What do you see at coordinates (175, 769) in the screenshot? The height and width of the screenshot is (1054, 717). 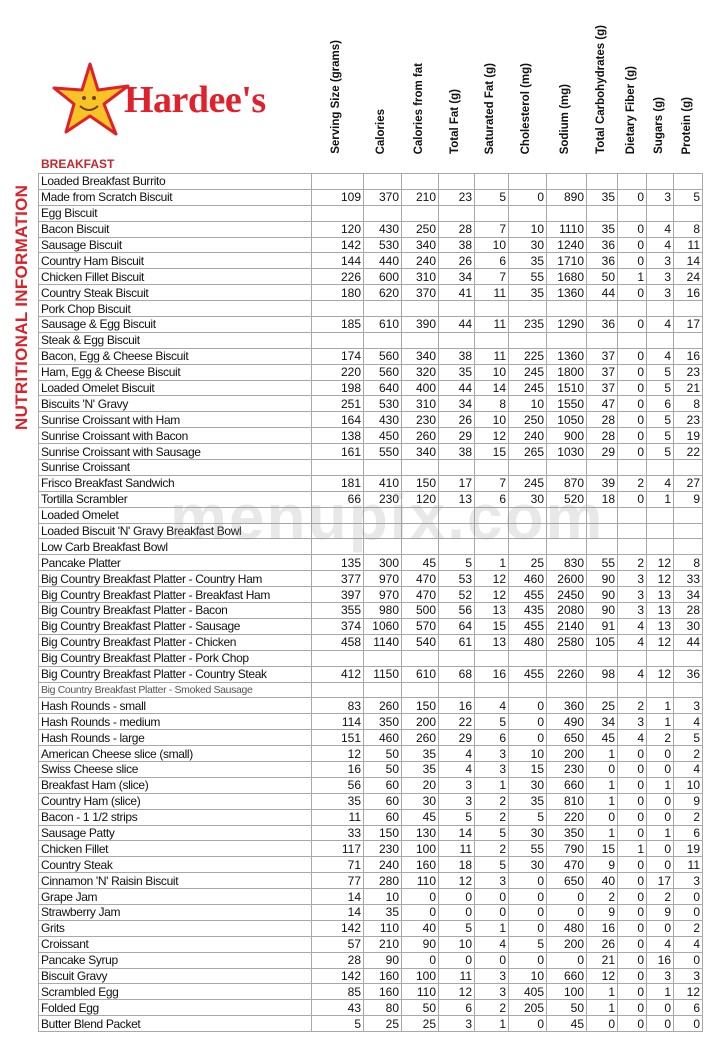 I see `item-name: Swiss Cheese slice` at bounding box center [175, 769].